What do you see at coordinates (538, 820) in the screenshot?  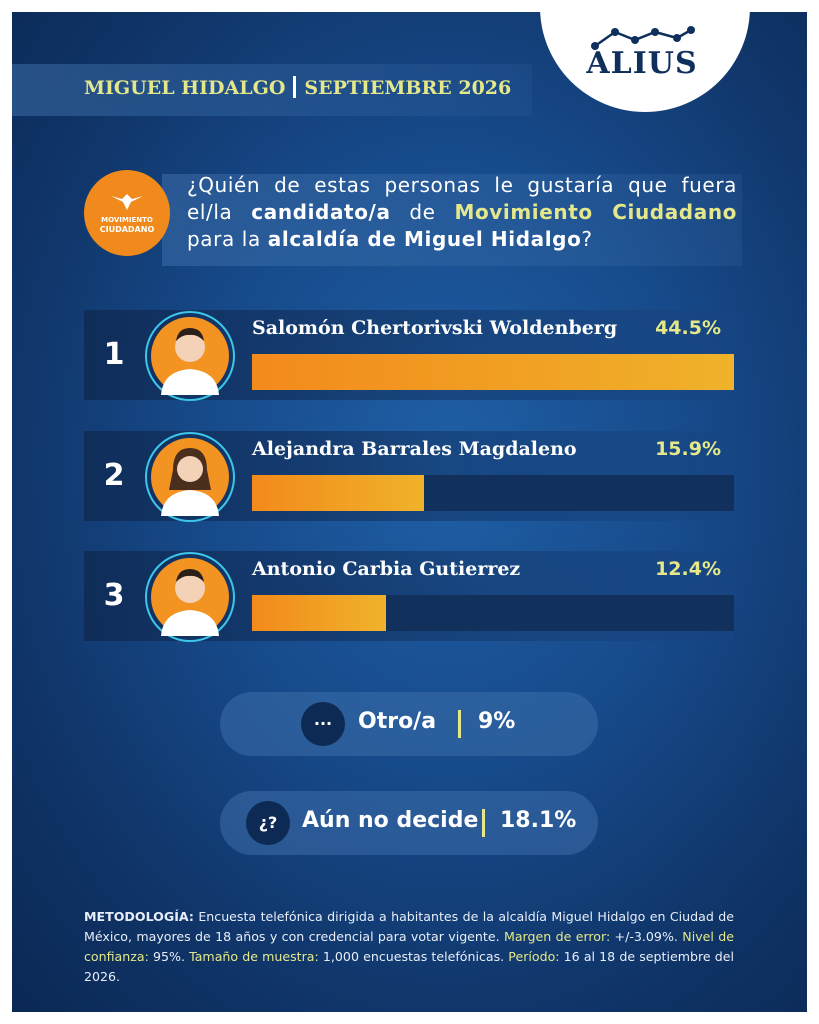 I see `undecided-value: 18.1%` at bounding box center [538, 820].